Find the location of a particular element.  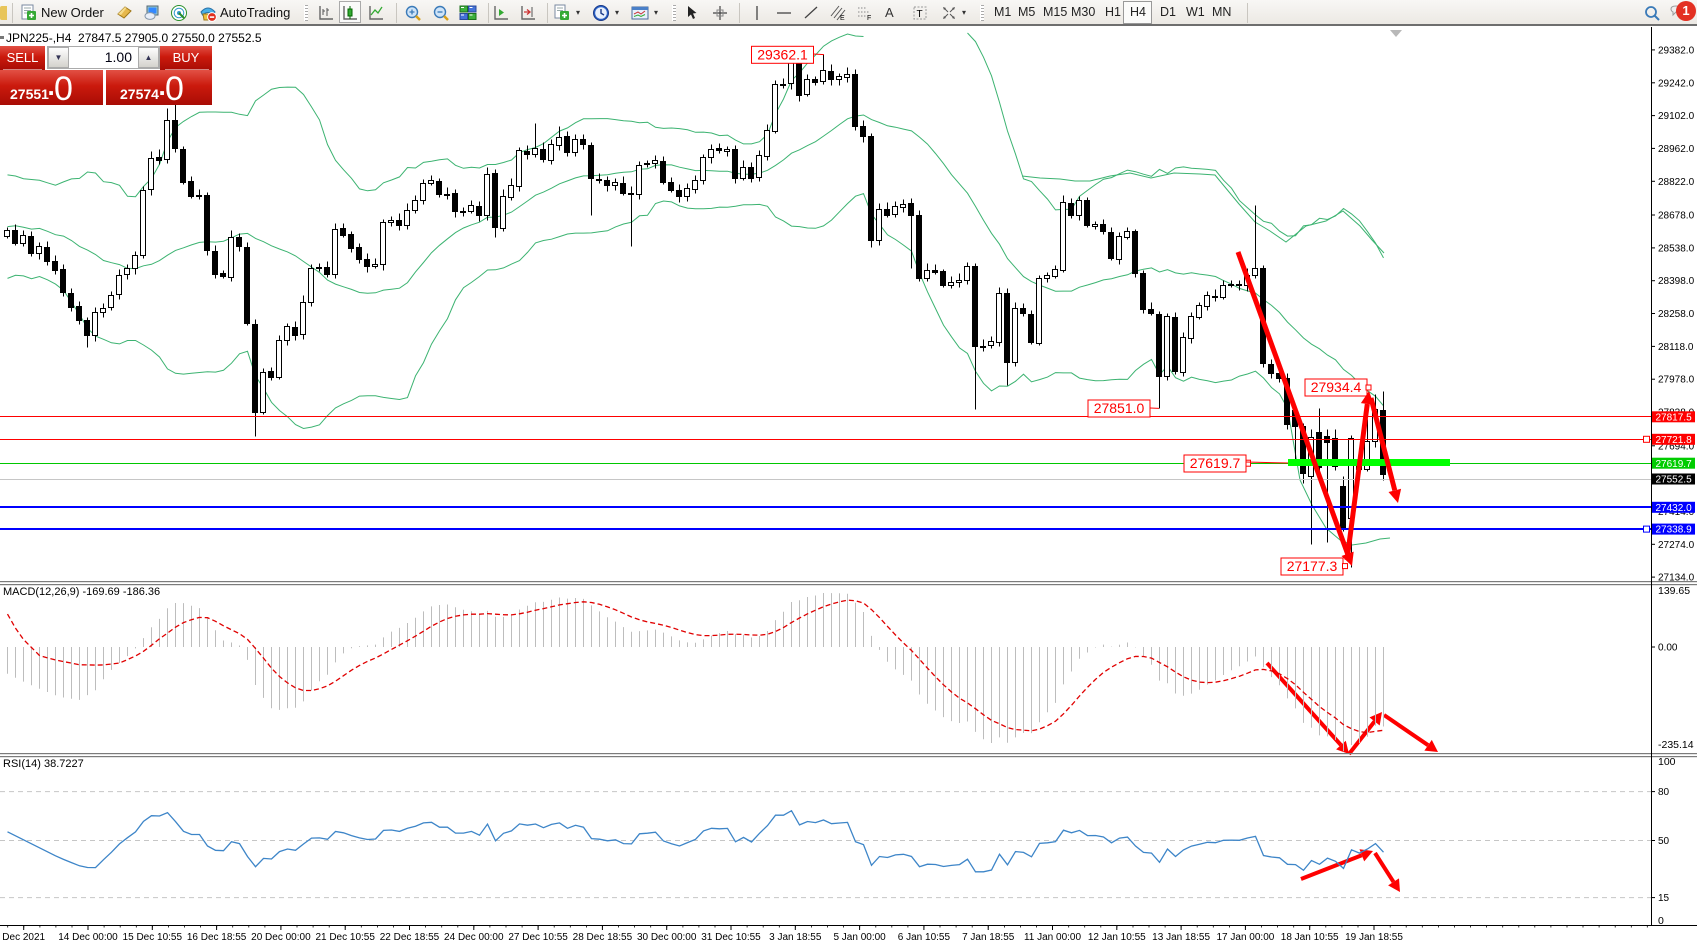

svg-text: 13 Jan 18:55 is located at coordinates (1181, 937).